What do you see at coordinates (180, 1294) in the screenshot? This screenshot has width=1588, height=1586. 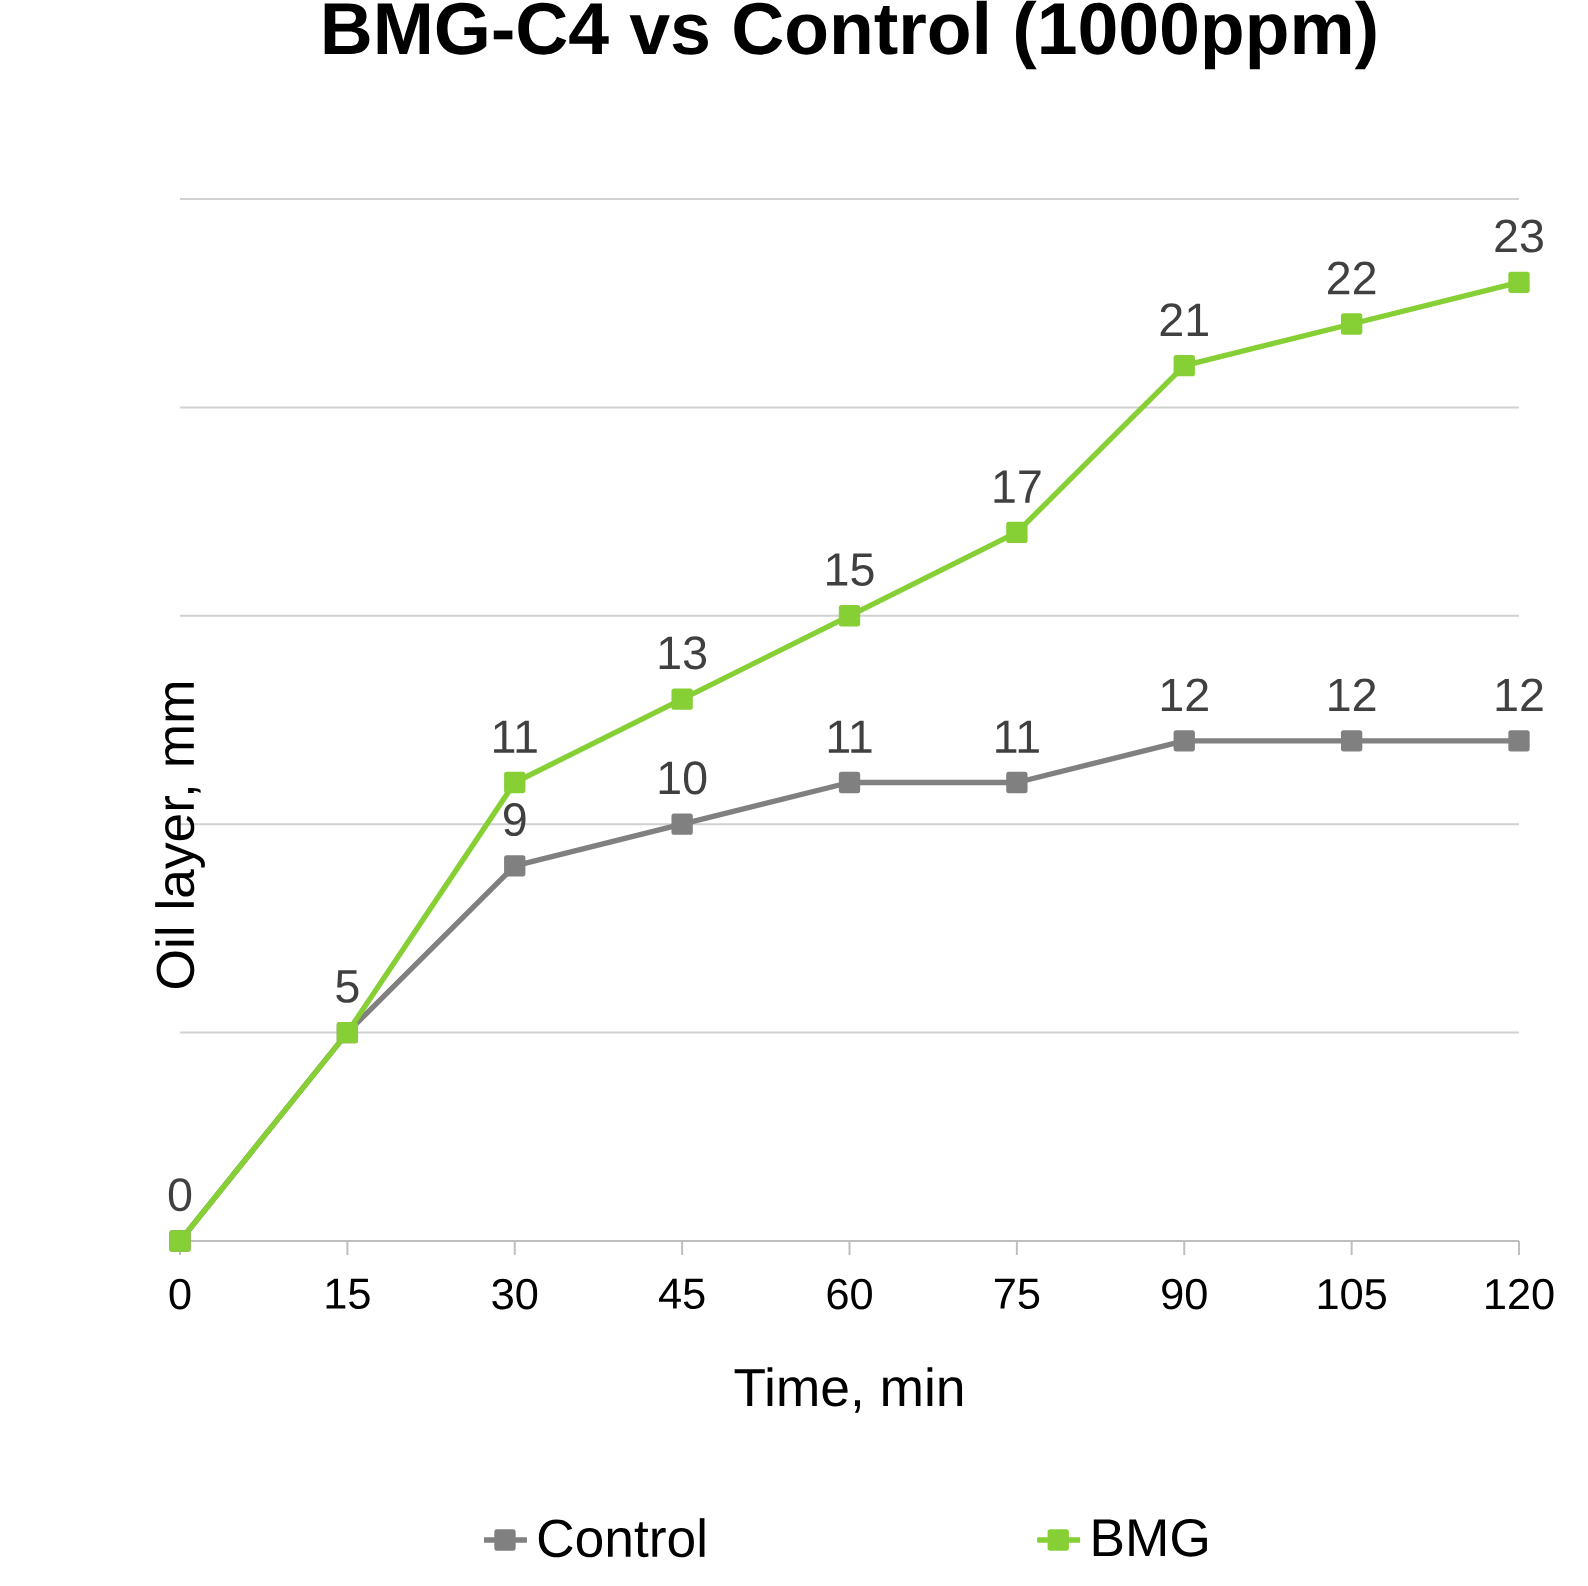 I see `x-tick-label: 0` at bounding box center [180, 1294].